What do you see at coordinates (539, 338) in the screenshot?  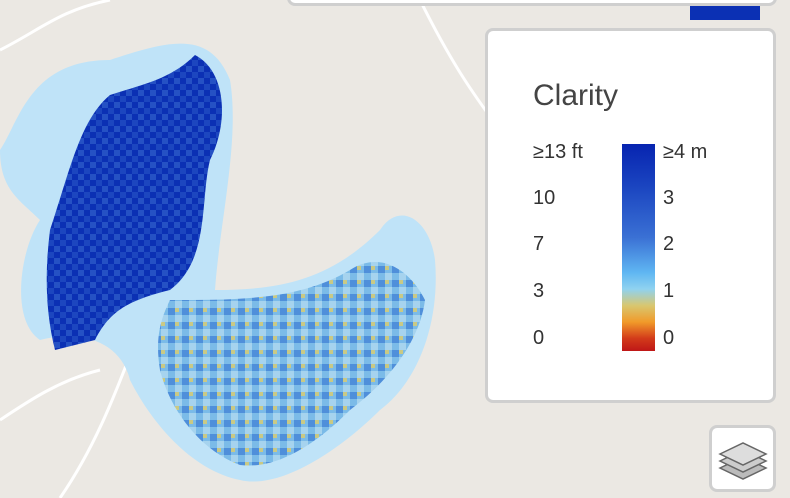 I see `feet-label: 0` at bounding box center [539, 338].